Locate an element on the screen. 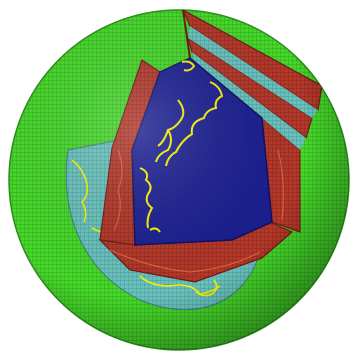 This screenshot has width=359, height=358. cut-edge is located at coordinates (186, 34).